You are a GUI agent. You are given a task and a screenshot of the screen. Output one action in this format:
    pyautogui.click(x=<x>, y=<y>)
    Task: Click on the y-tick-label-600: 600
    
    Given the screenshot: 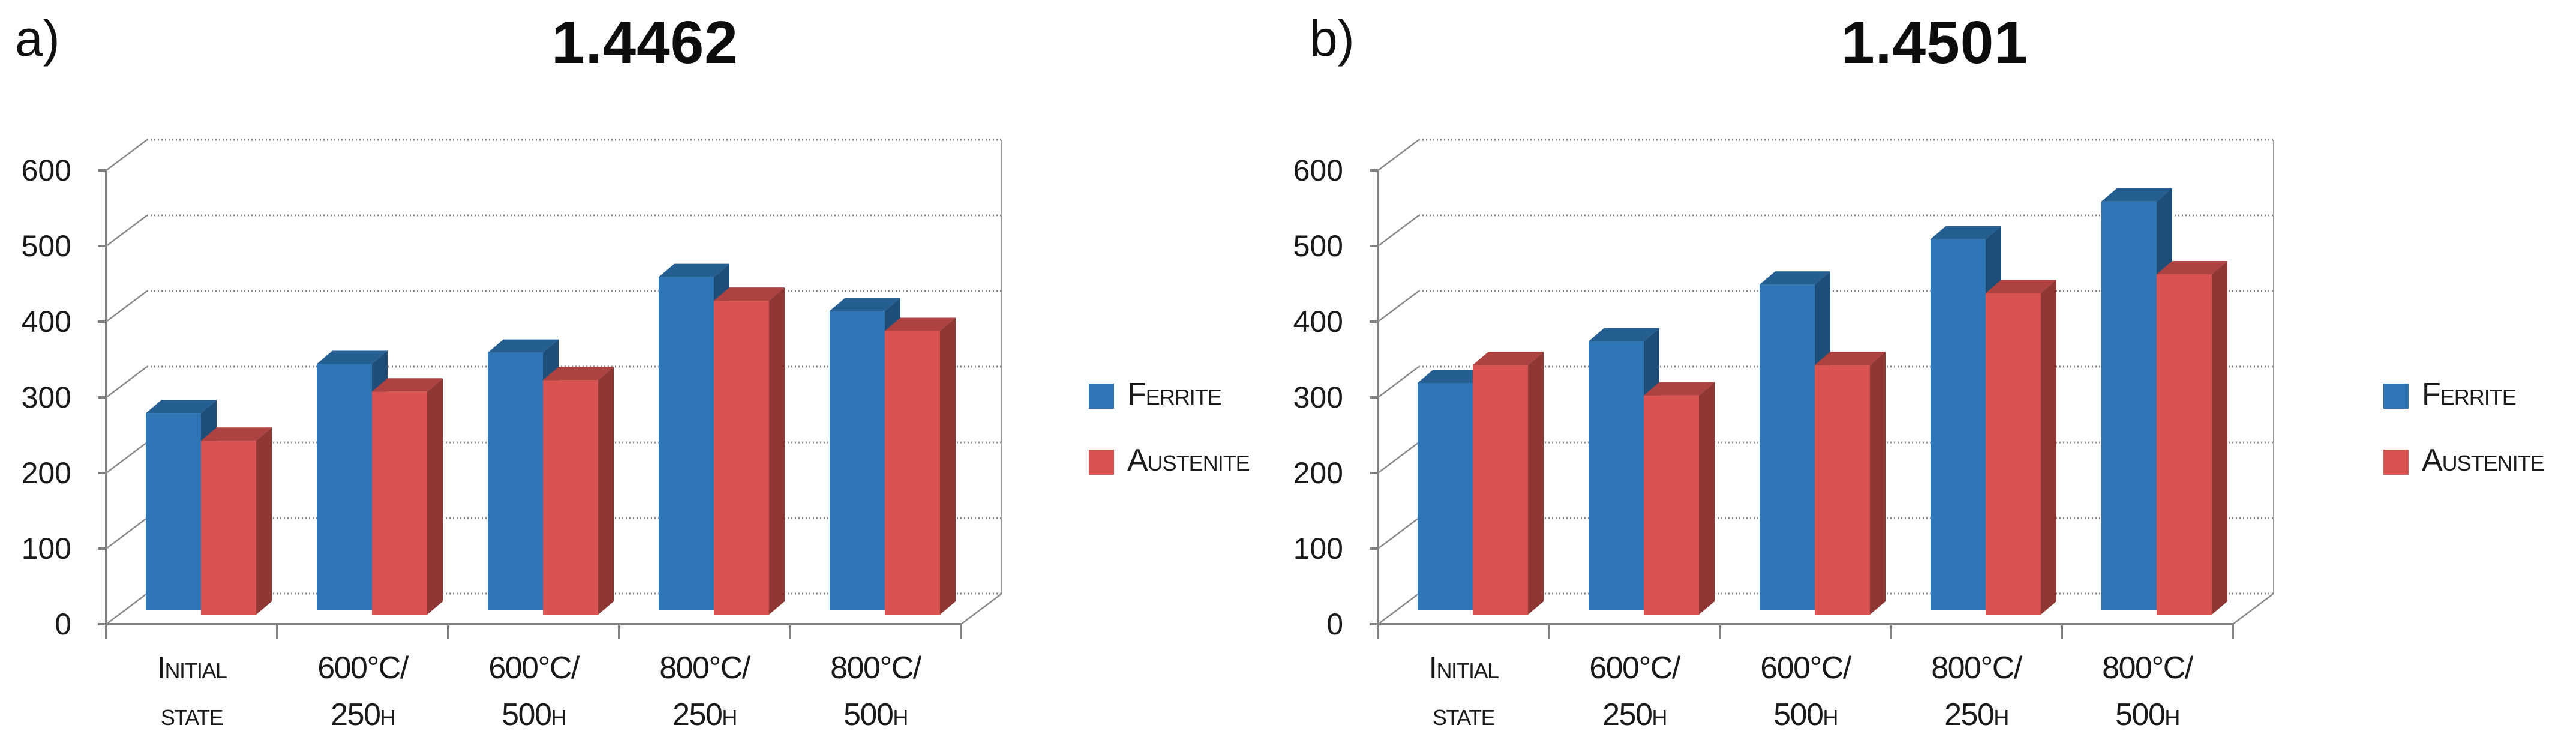 What is the action you would take?
    pyautogui.click(x=47, y=170)
    